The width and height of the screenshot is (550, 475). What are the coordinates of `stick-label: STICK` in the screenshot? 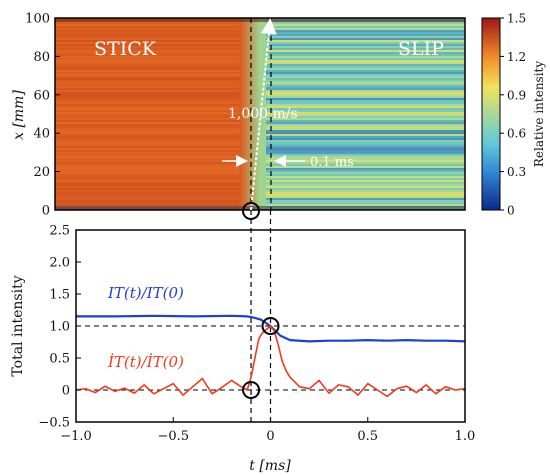 It's located at (125, 49).